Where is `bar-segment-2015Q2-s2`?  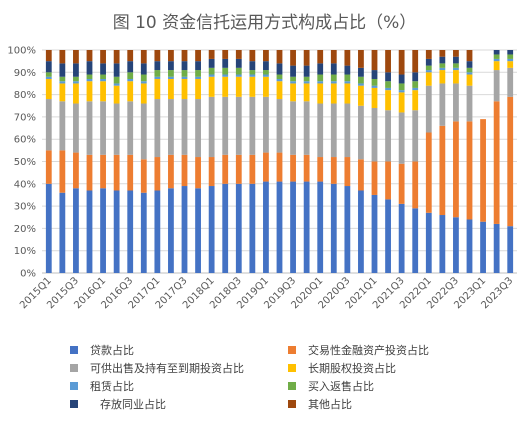 bar-segment-2015Q2-s2 is located at coordinates (62, 126).